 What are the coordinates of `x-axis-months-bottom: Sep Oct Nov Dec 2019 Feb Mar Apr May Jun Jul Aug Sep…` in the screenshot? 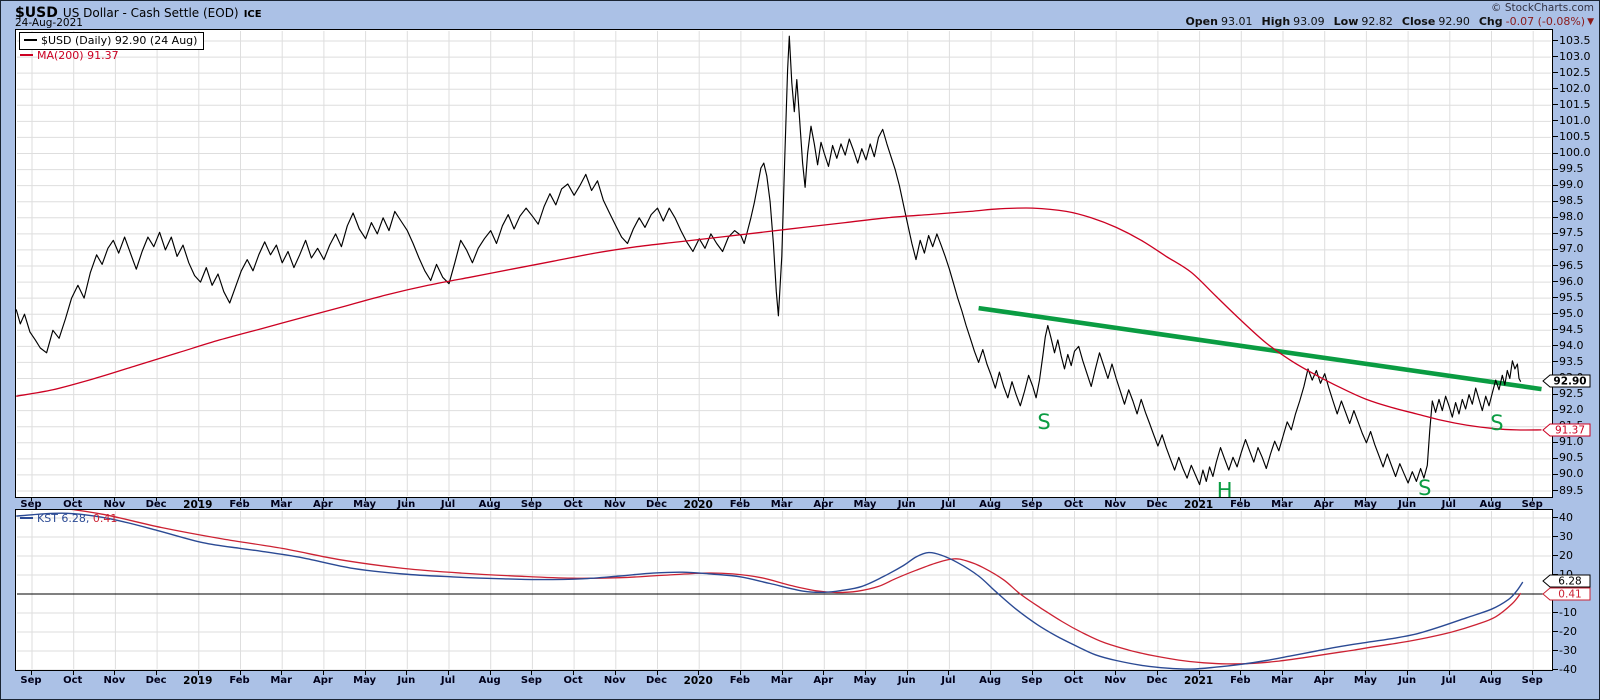 It's located at (800, 679).